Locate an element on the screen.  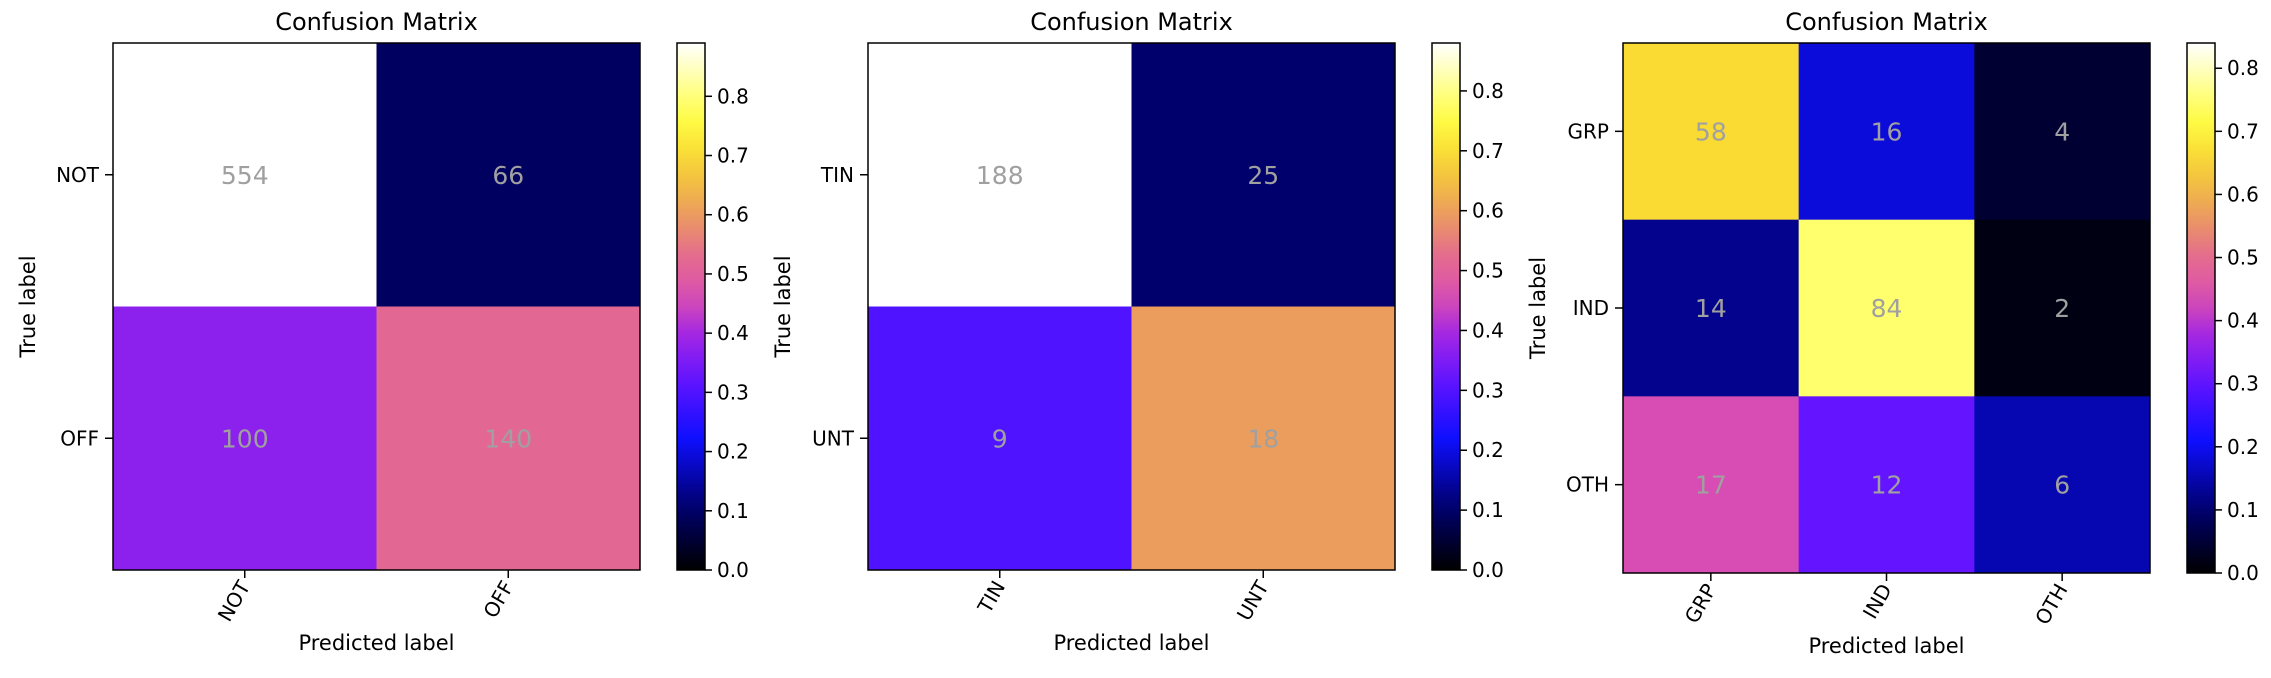
cell-value-label: 12 is located at coordinates (1887, 485).